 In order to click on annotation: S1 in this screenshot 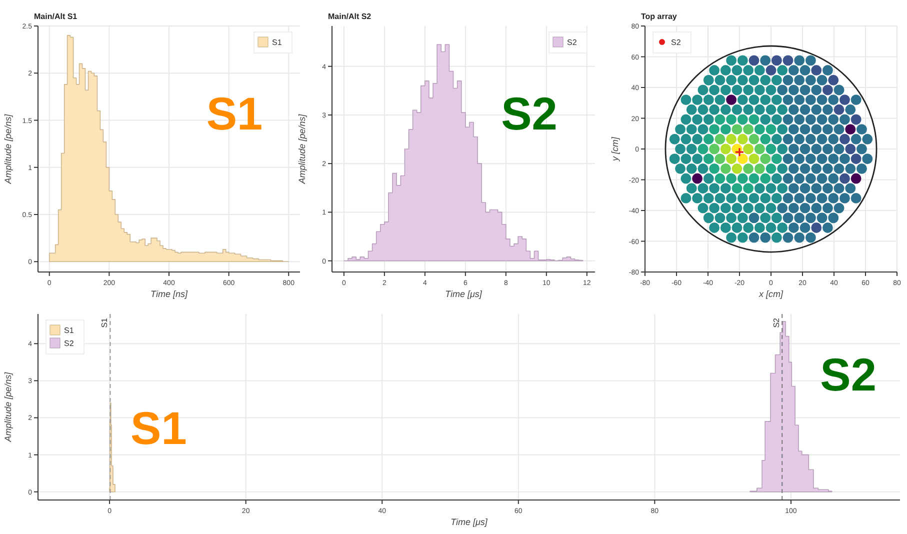, I will do `click(158, 428)`.